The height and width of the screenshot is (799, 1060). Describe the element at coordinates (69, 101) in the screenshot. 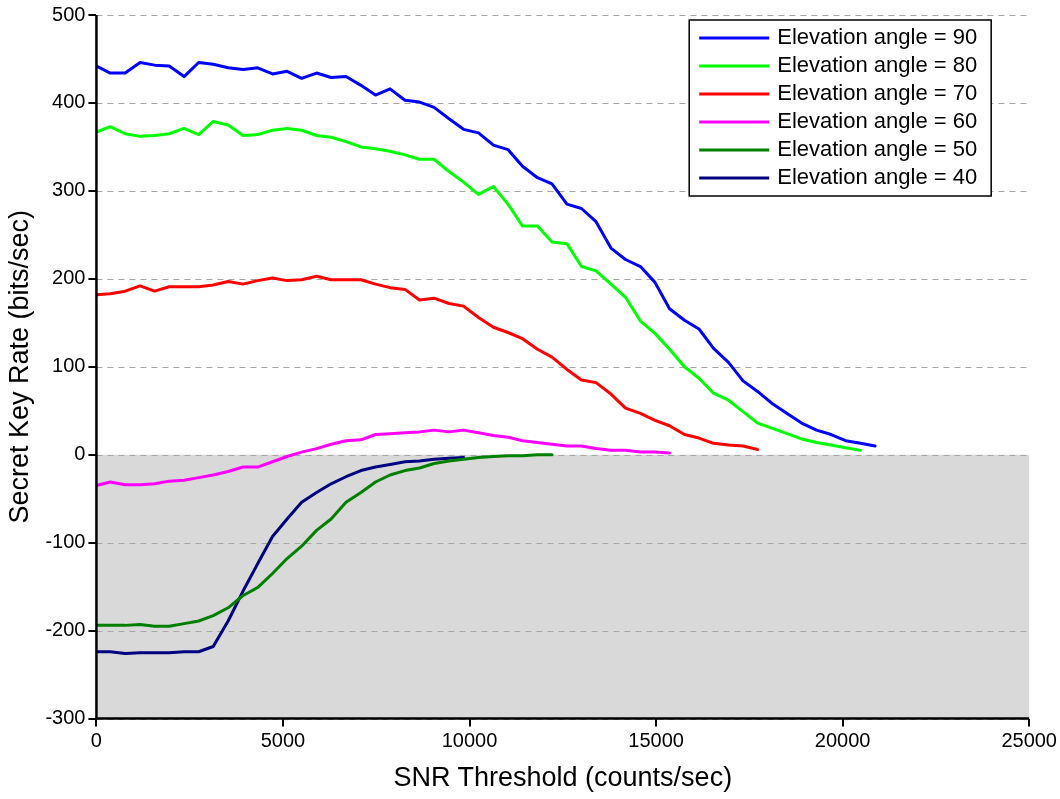

I see `y-tick-label: 400` at that location.